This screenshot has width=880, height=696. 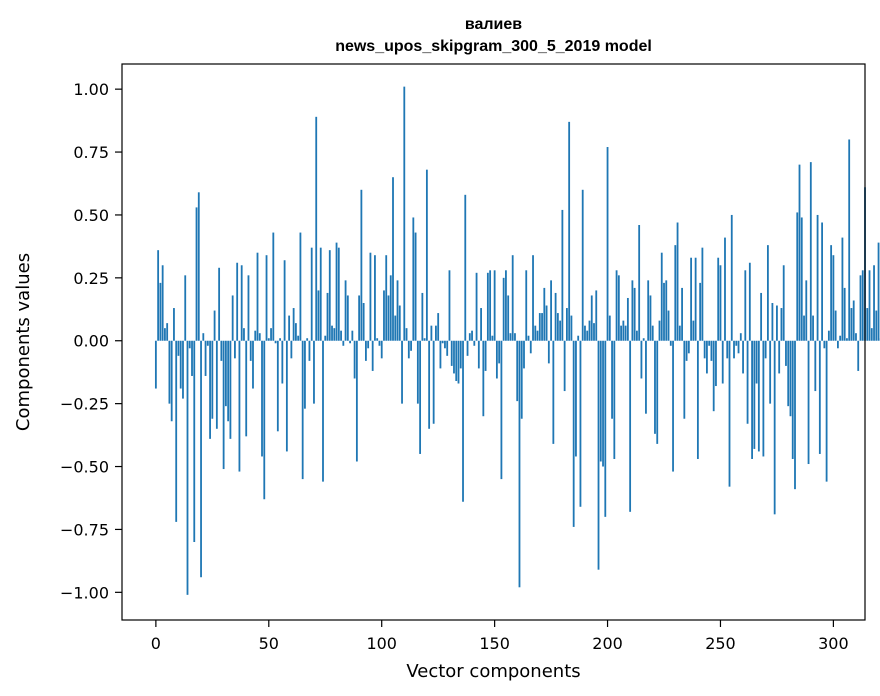 I want to click on y-tick-label: 0.25, so click(x=91, y=278).